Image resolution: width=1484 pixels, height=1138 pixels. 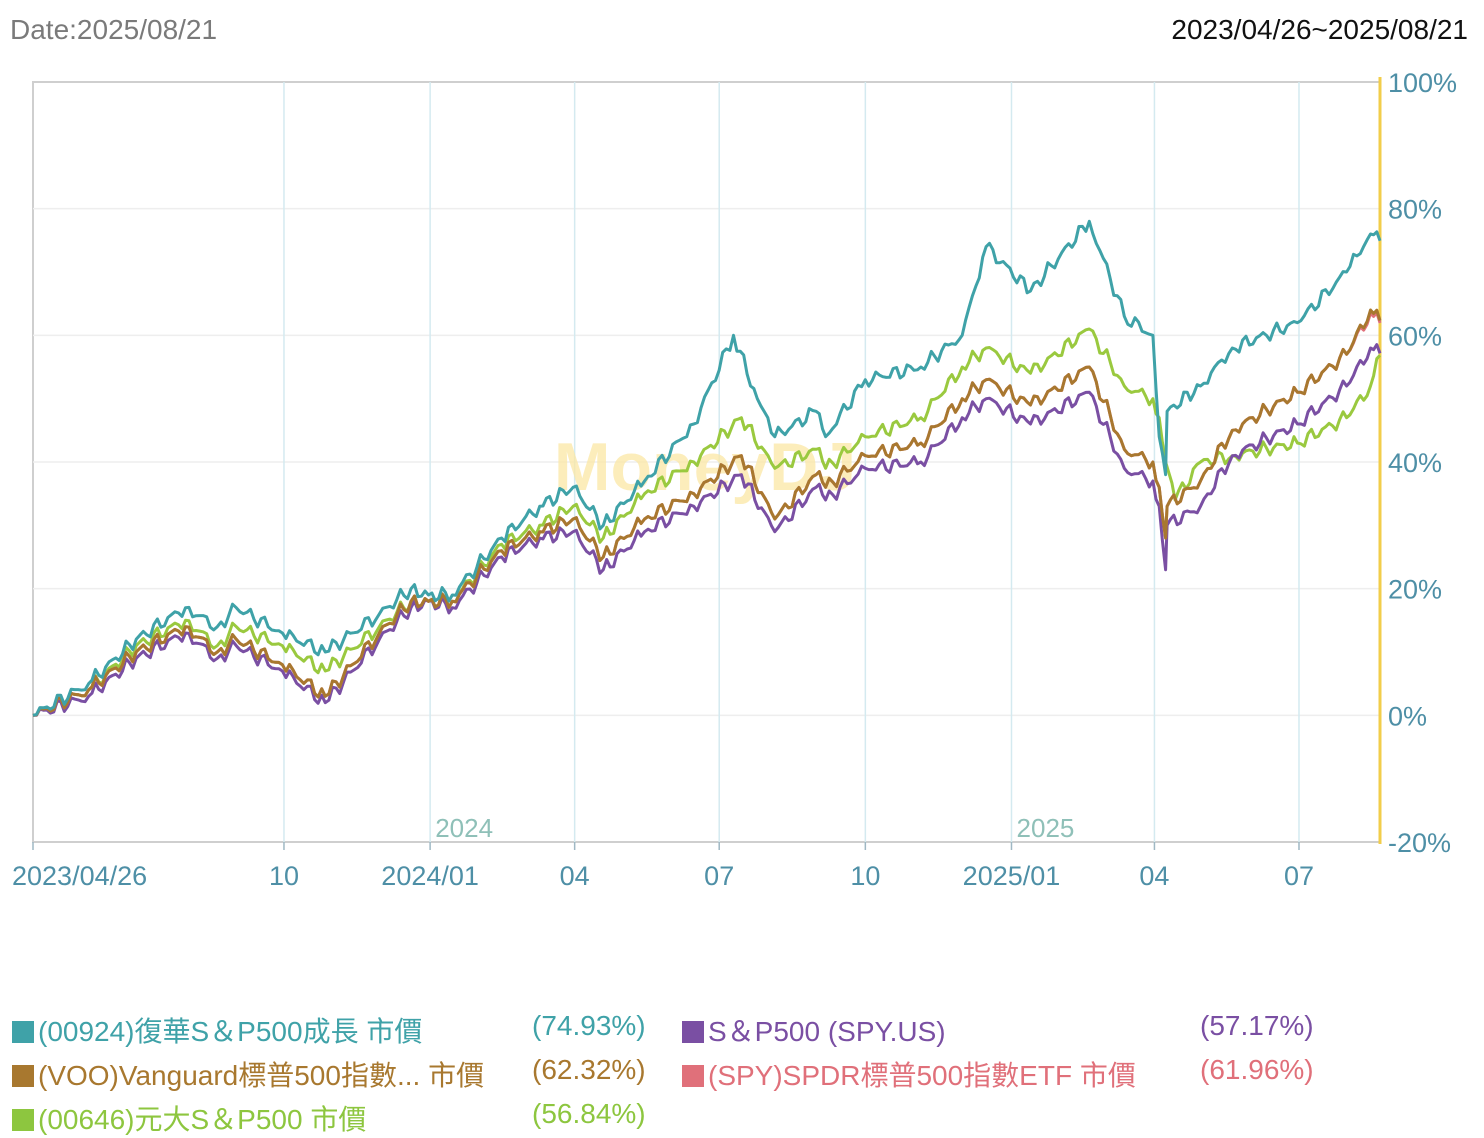 What do you see at coordinates (1415, 336) in the screenshot?
I see `y-tick-label: 60%` at bounding box center [1415, 336].